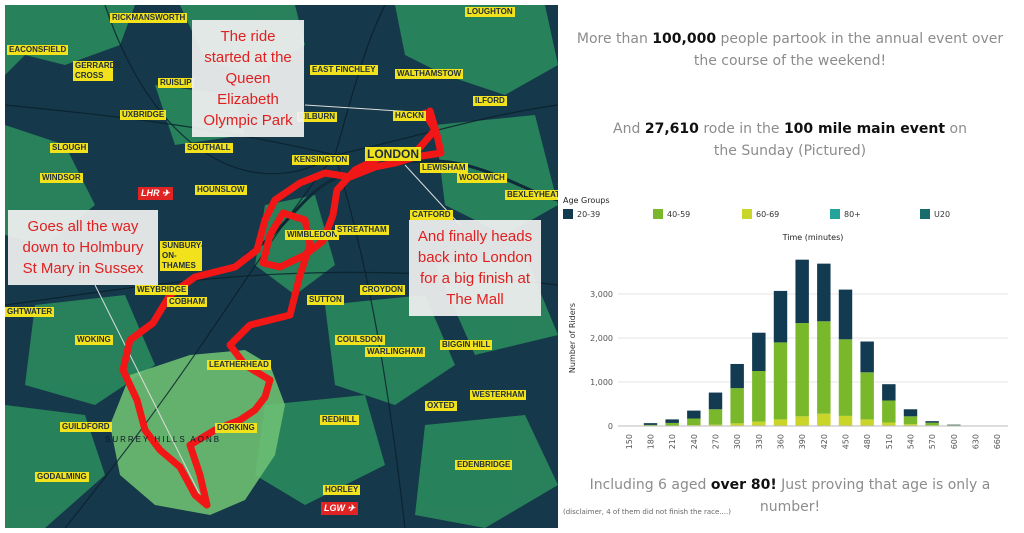 The width and height of the screenshot is (1024, 533). I want to click on chart-title: Time (minutes), so click(813, 237).